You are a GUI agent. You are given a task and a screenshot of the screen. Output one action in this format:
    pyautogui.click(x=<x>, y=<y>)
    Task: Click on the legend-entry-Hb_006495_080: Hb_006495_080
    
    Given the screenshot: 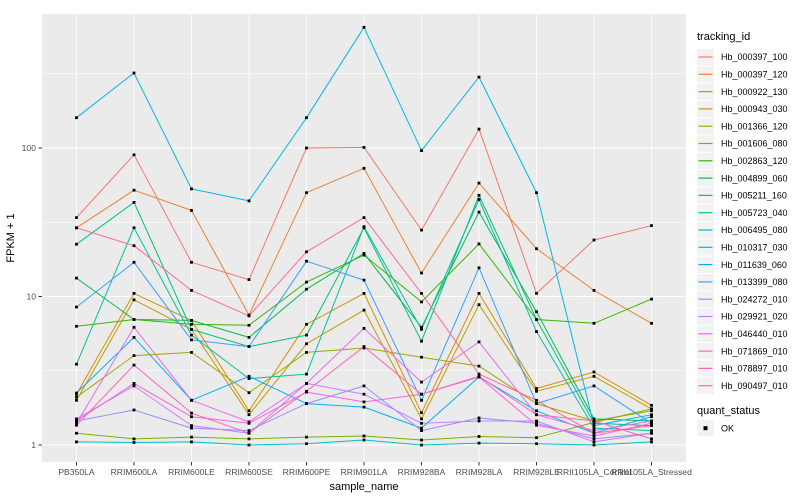 What is the action you would take?
    pyautogui.click(x=742, y=230)
    